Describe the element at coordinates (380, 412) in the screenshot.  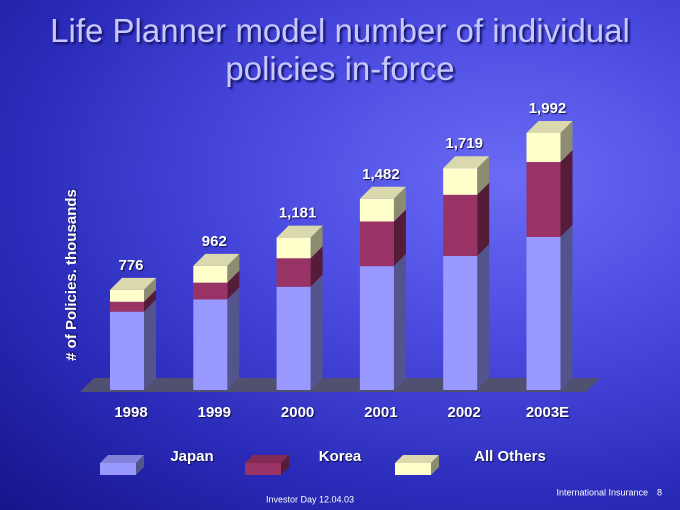
I see `x-tick-label: 2001` at that location.